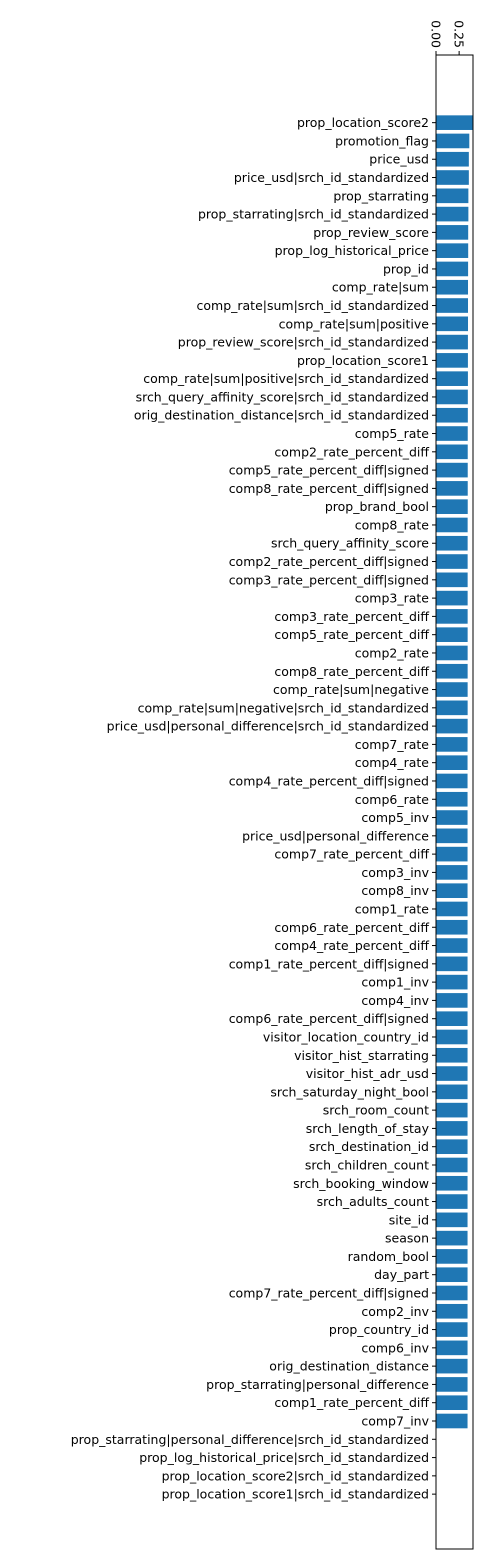  Describe the element at coordinates (395, 1347) in the screenshot. I see `category-label: comp6_inv` at that location.